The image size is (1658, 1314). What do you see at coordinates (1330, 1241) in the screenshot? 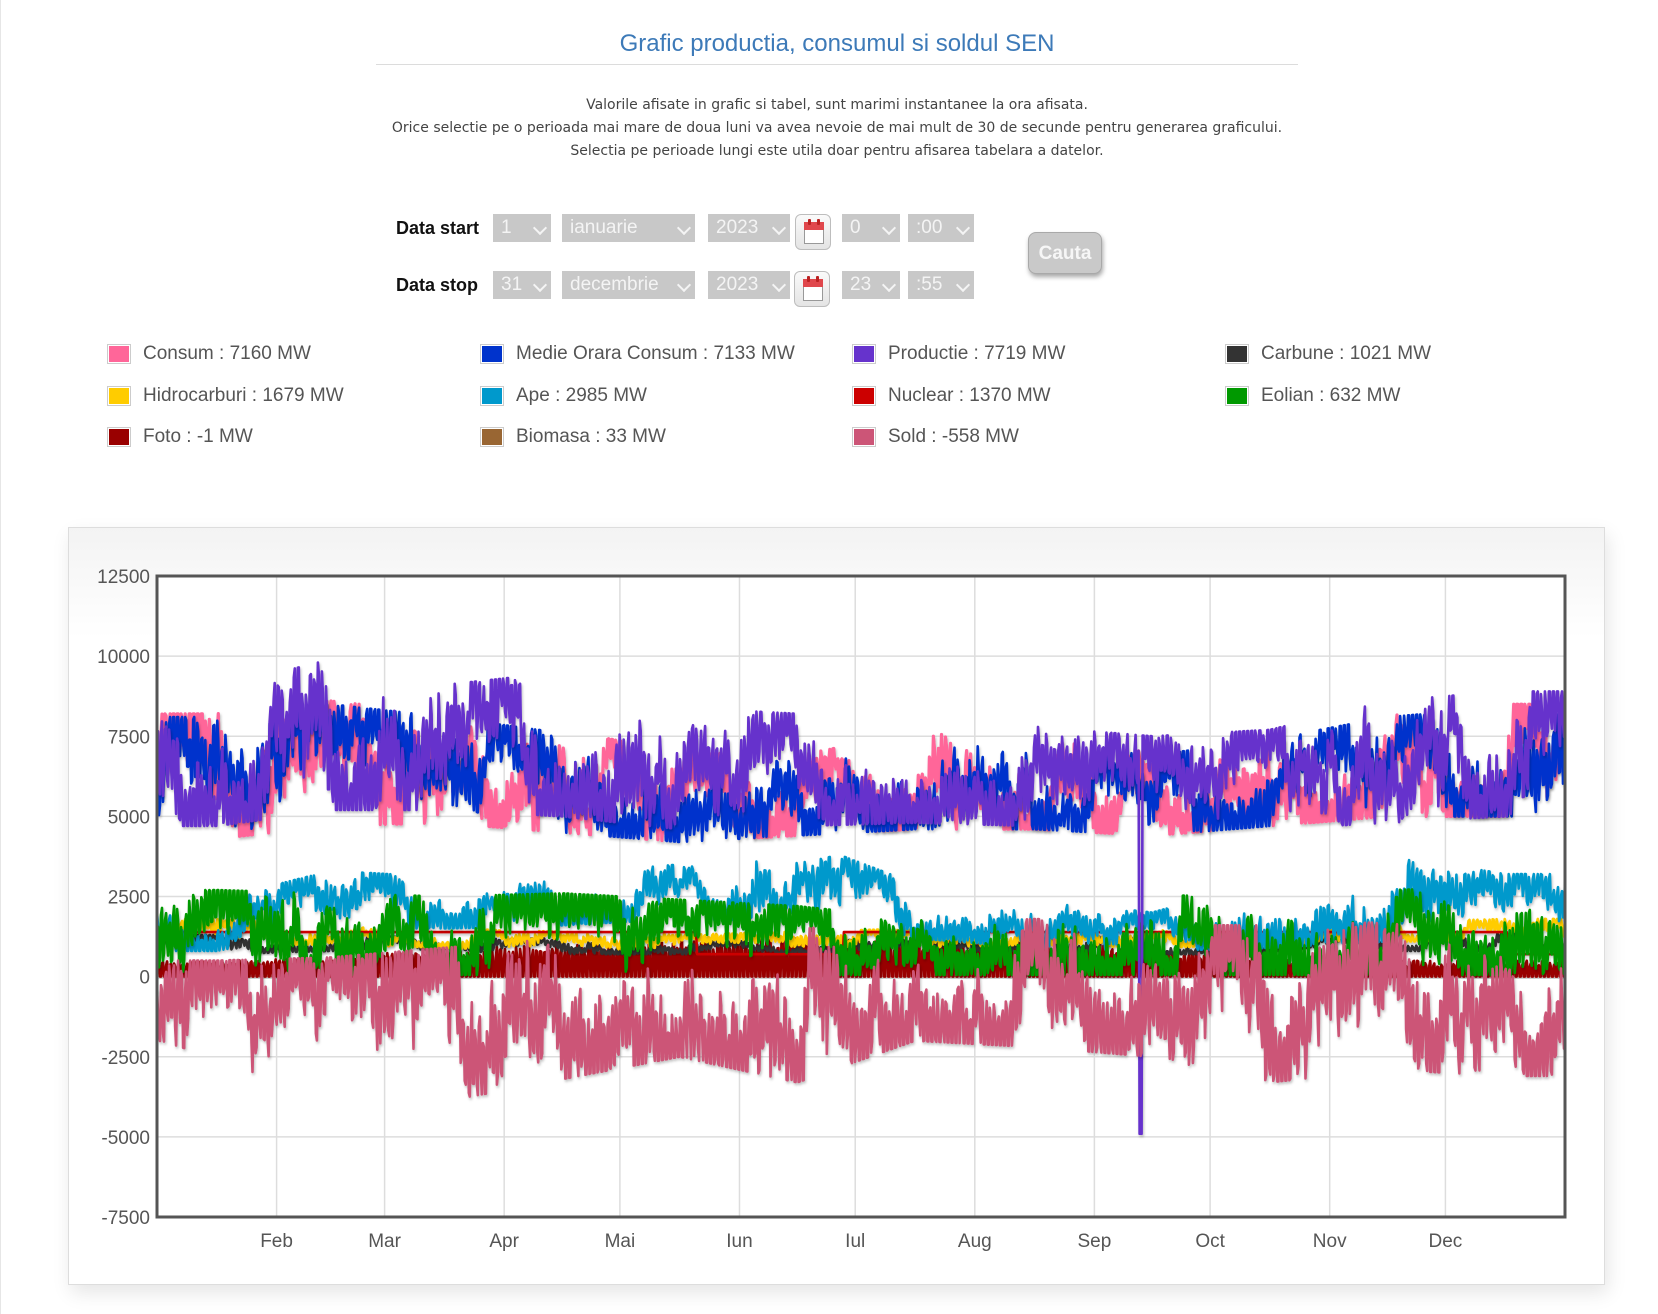
I see `x-tick-label: Nov` at bounding box center [1330, 1241].